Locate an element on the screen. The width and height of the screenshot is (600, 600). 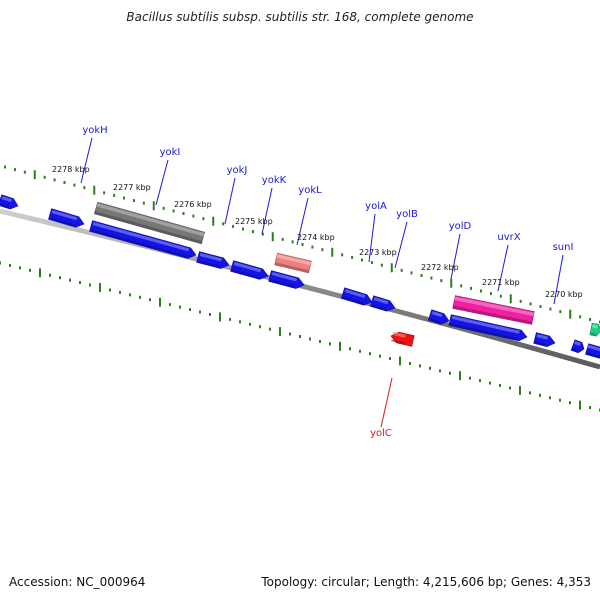
gene-label: yokL is located at coordinates (310, 190).